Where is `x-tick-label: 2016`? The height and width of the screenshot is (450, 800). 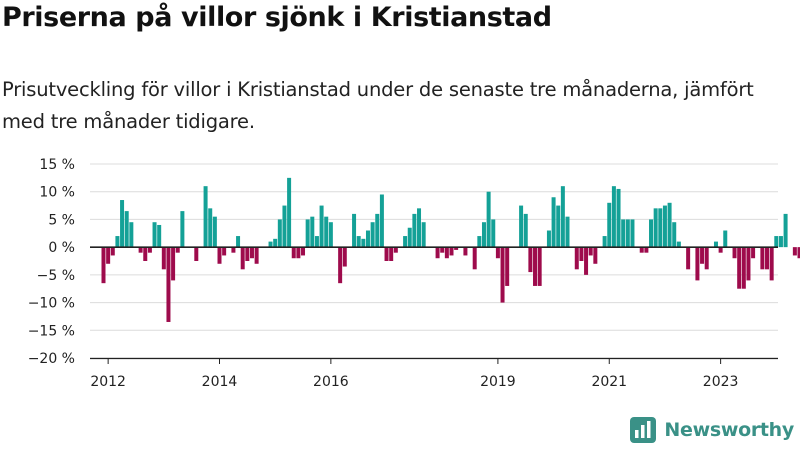
x-tick-label: 2016 is located at coordinates (331, 382).